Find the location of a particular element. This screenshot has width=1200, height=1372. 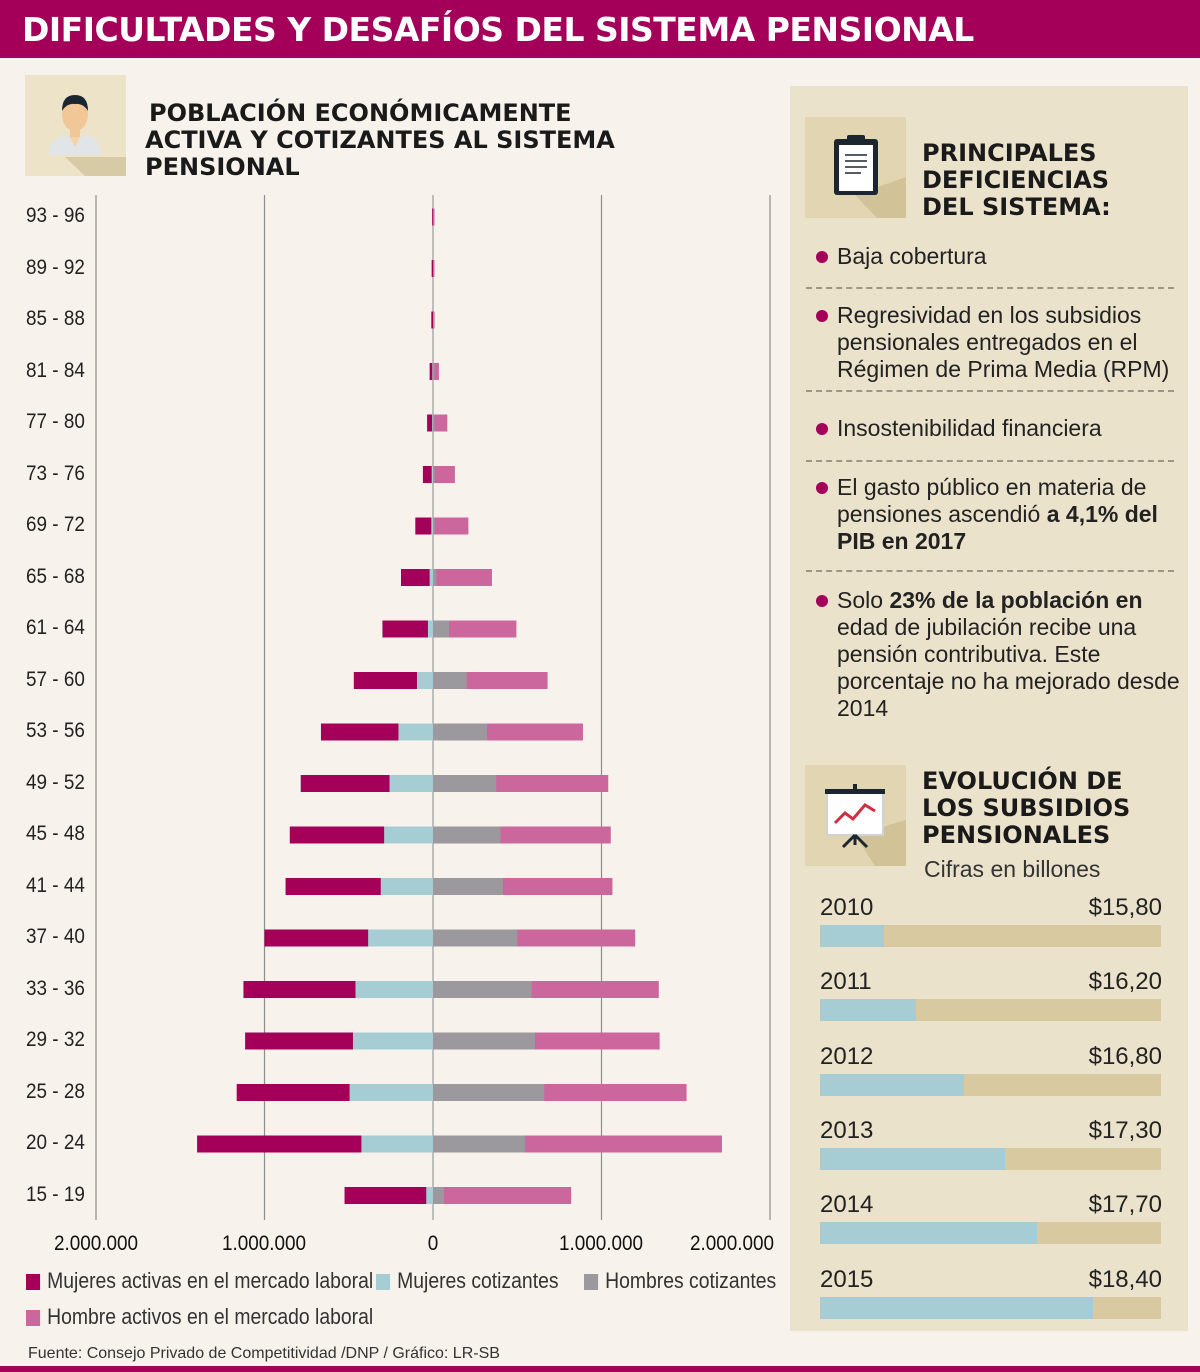

title-line: DEFICIENCIAS is located at coordinates (1016, 180).